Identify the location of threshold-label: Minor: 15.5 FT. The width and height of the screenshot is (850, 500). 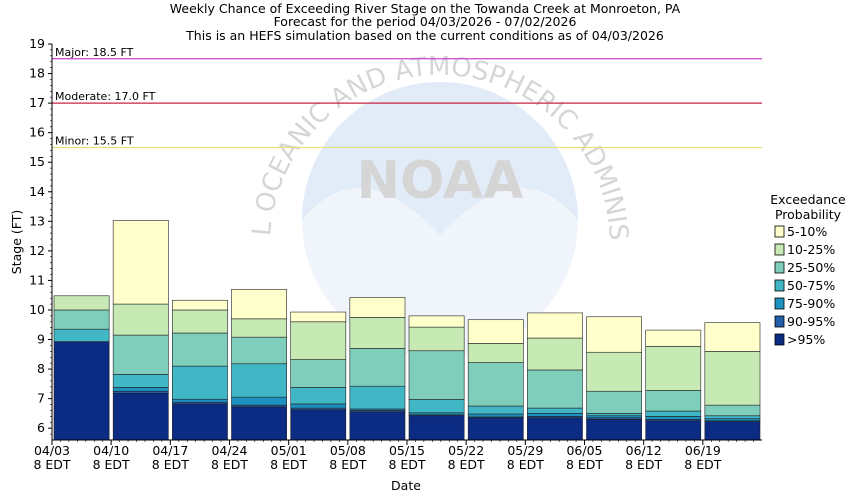
(94, 140).